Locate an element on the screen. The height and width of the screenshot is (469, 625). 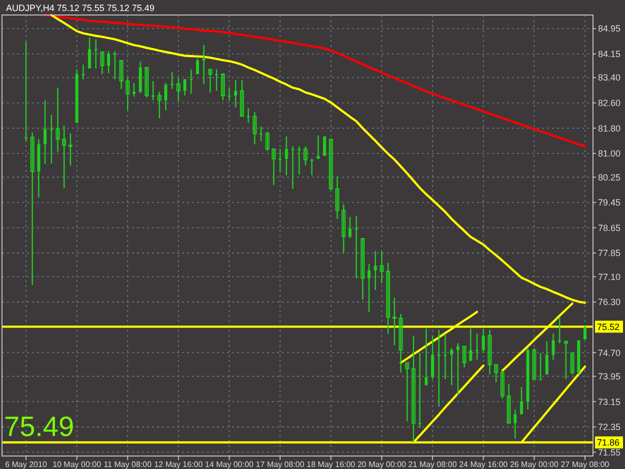
y-tick-label: 83.40 is located at coordinates (609, 77).